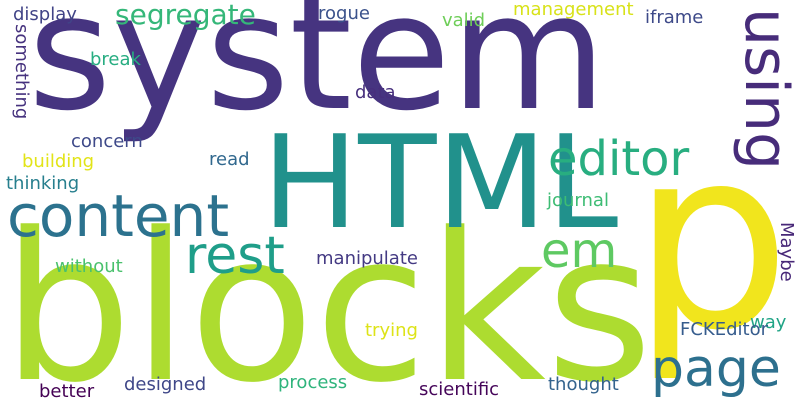 Image resolution: width=800 pixels, height=400 pixels. Describe the element at coordinates (165, 384) in the screenshot. I see `word-designed: designed` at that location.